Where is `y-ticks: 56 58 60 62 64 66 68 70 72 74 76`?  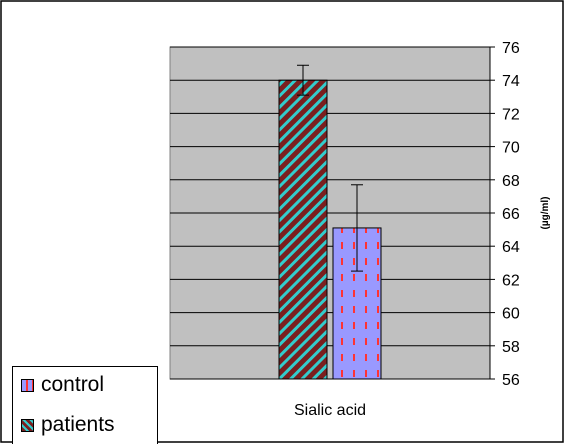
y-ticks: 56 58 60 62 64 66 68 70 72 74 76 is located at coordinates (505, 214).